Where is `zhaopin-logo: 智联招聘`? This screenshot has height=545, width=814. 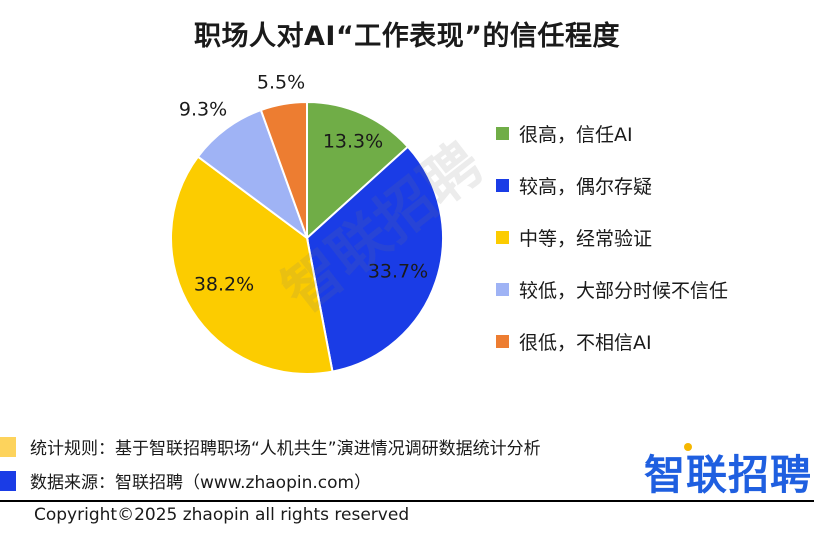 zhaopin-logo: 智联招聘 is located at coordinates (727, 471).